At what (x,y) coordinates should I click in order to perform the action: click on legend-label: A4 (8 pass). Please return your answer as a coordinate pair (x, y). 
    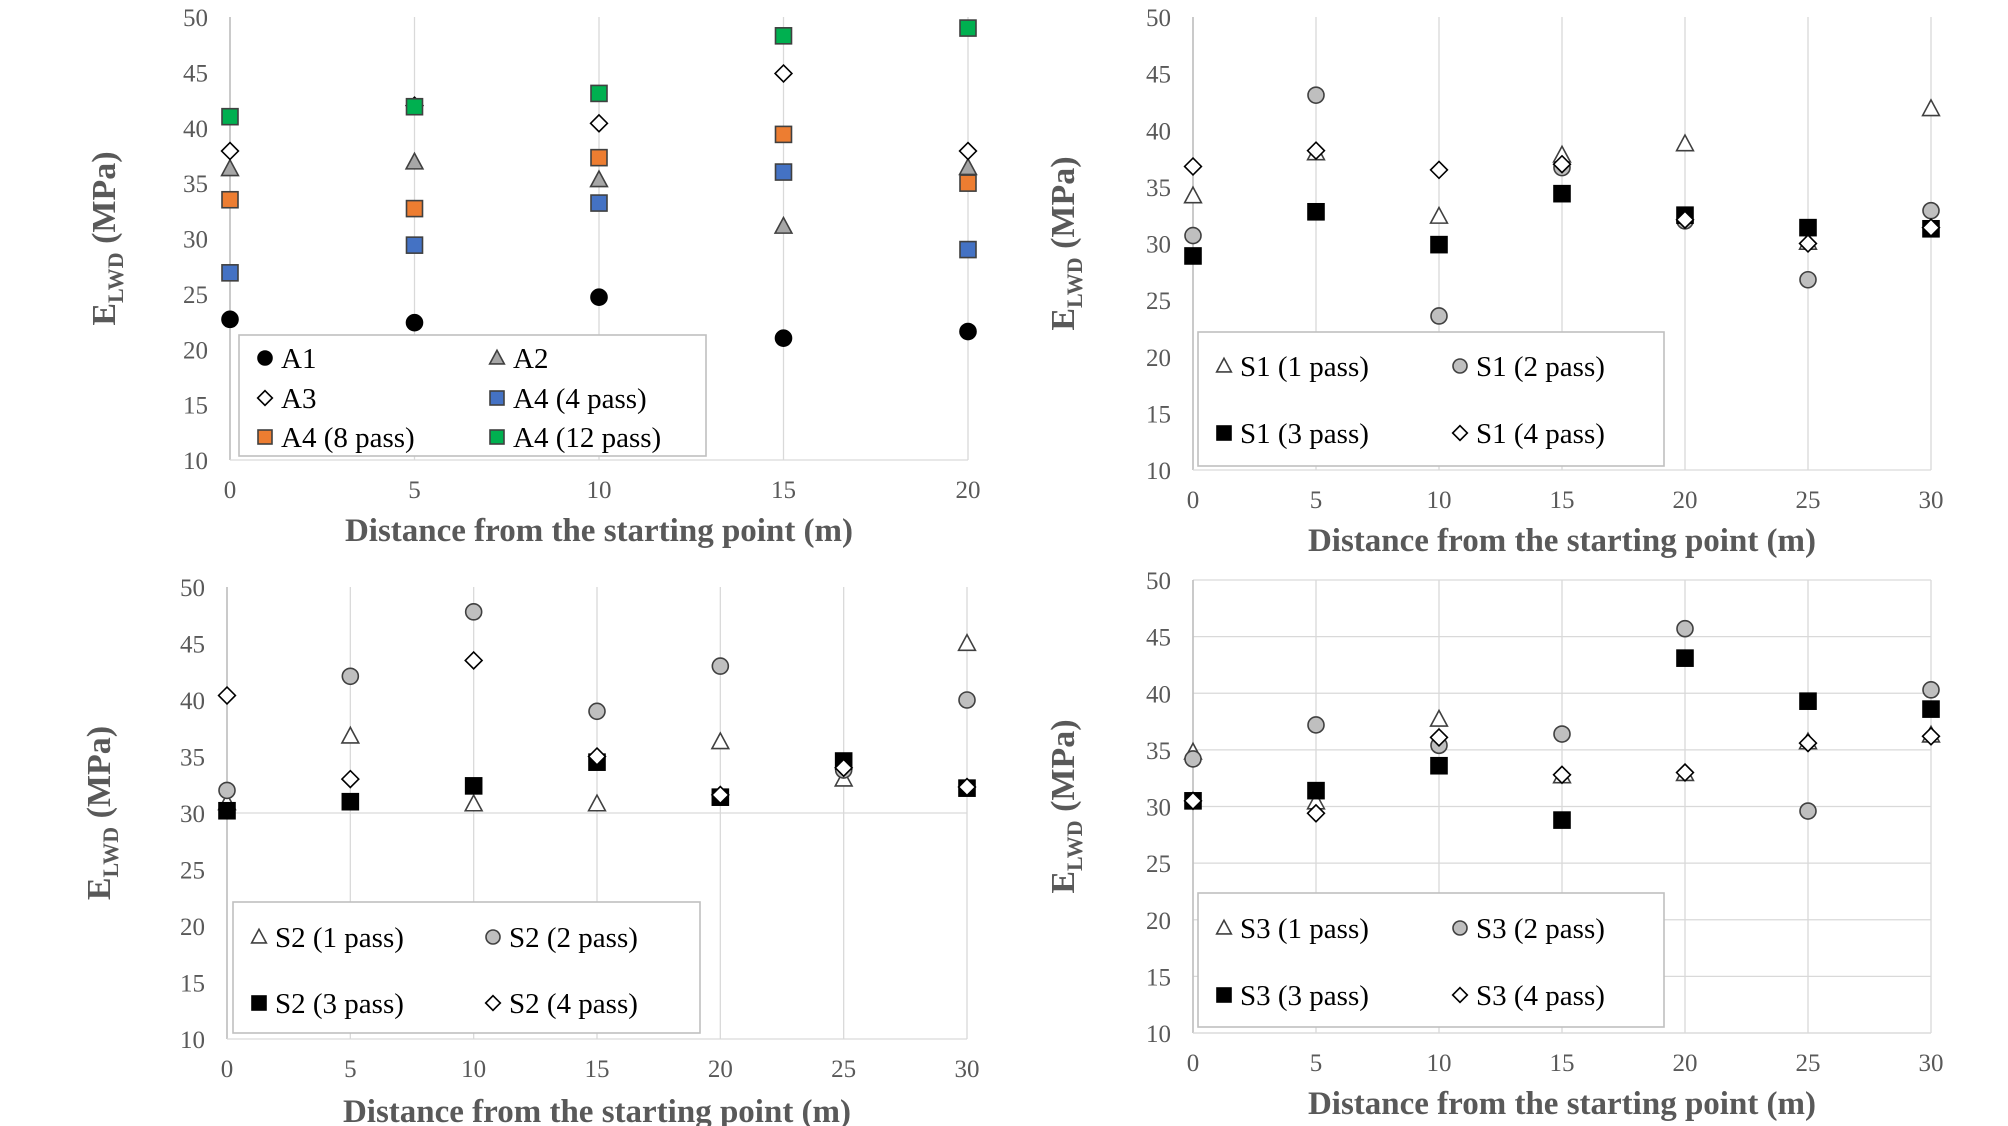
    Looking at the image, I should click on (348, 438).